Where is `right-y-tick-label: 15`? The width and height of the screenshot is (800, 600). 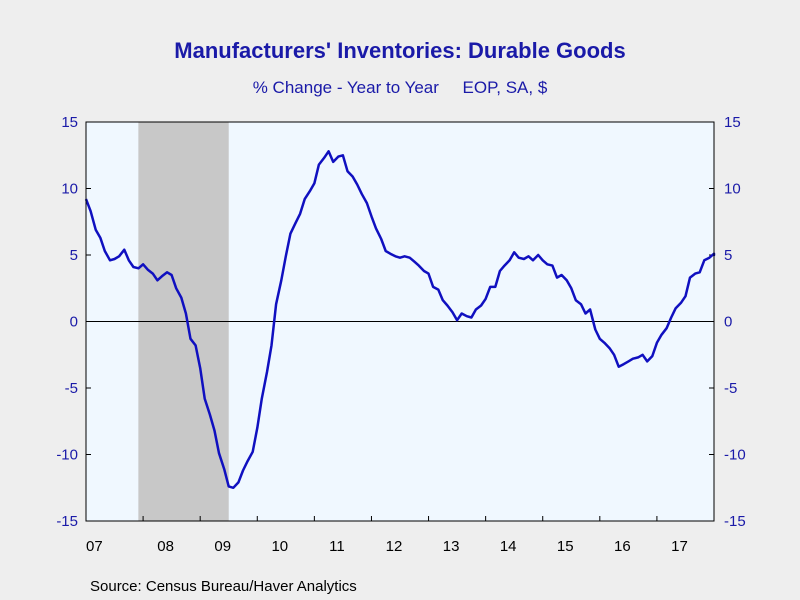 right-y-tick-label: 15 is located at coordinates (732, 122).